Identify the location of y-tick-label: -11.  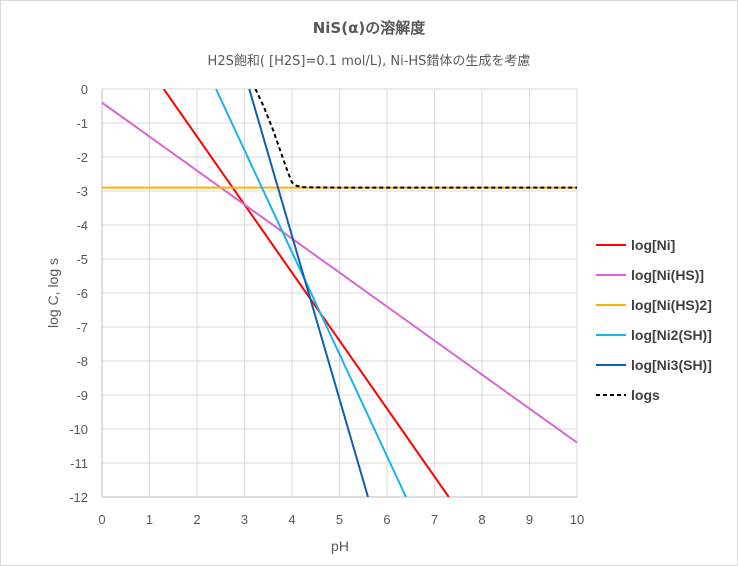
(79, 463).